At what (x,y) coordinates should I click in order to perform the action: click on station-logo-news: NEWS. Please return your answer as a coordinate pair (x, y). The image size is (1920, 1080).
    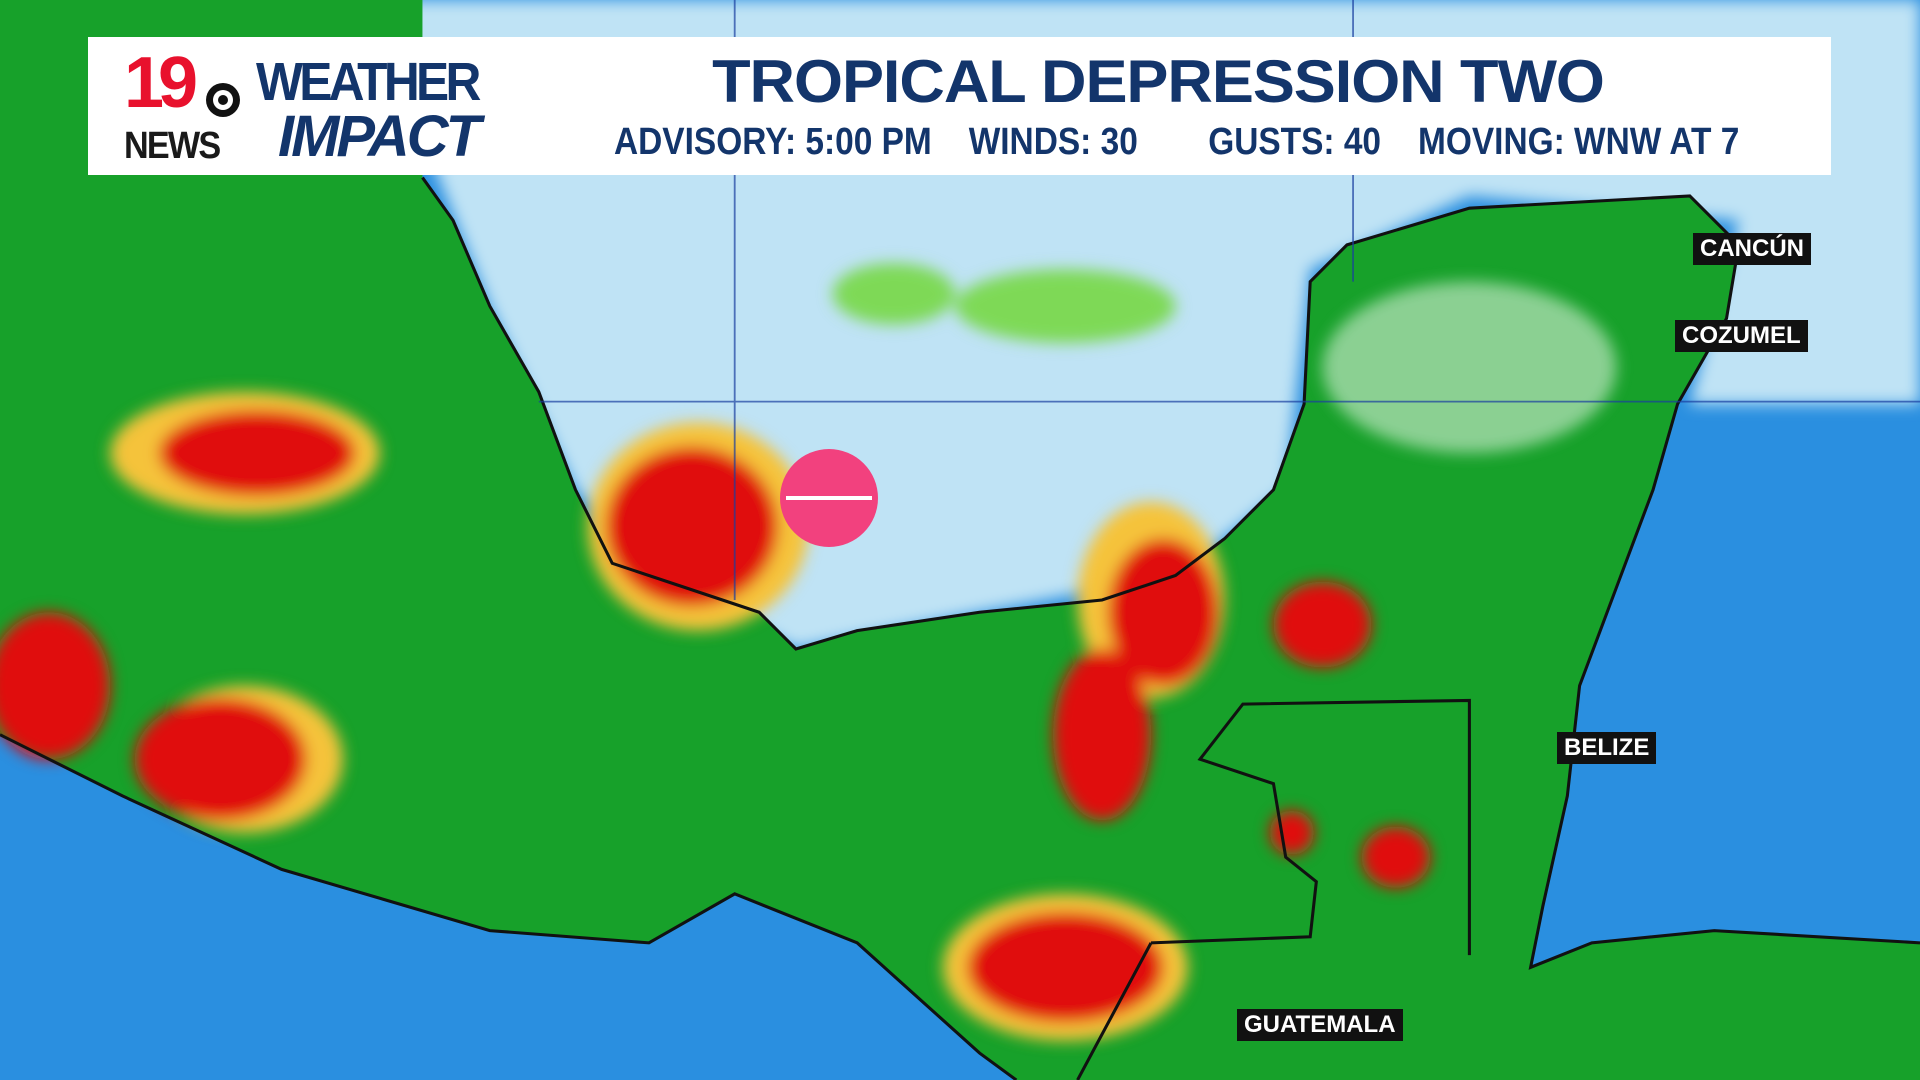
    Looking at the image, I should click on (172, 146).